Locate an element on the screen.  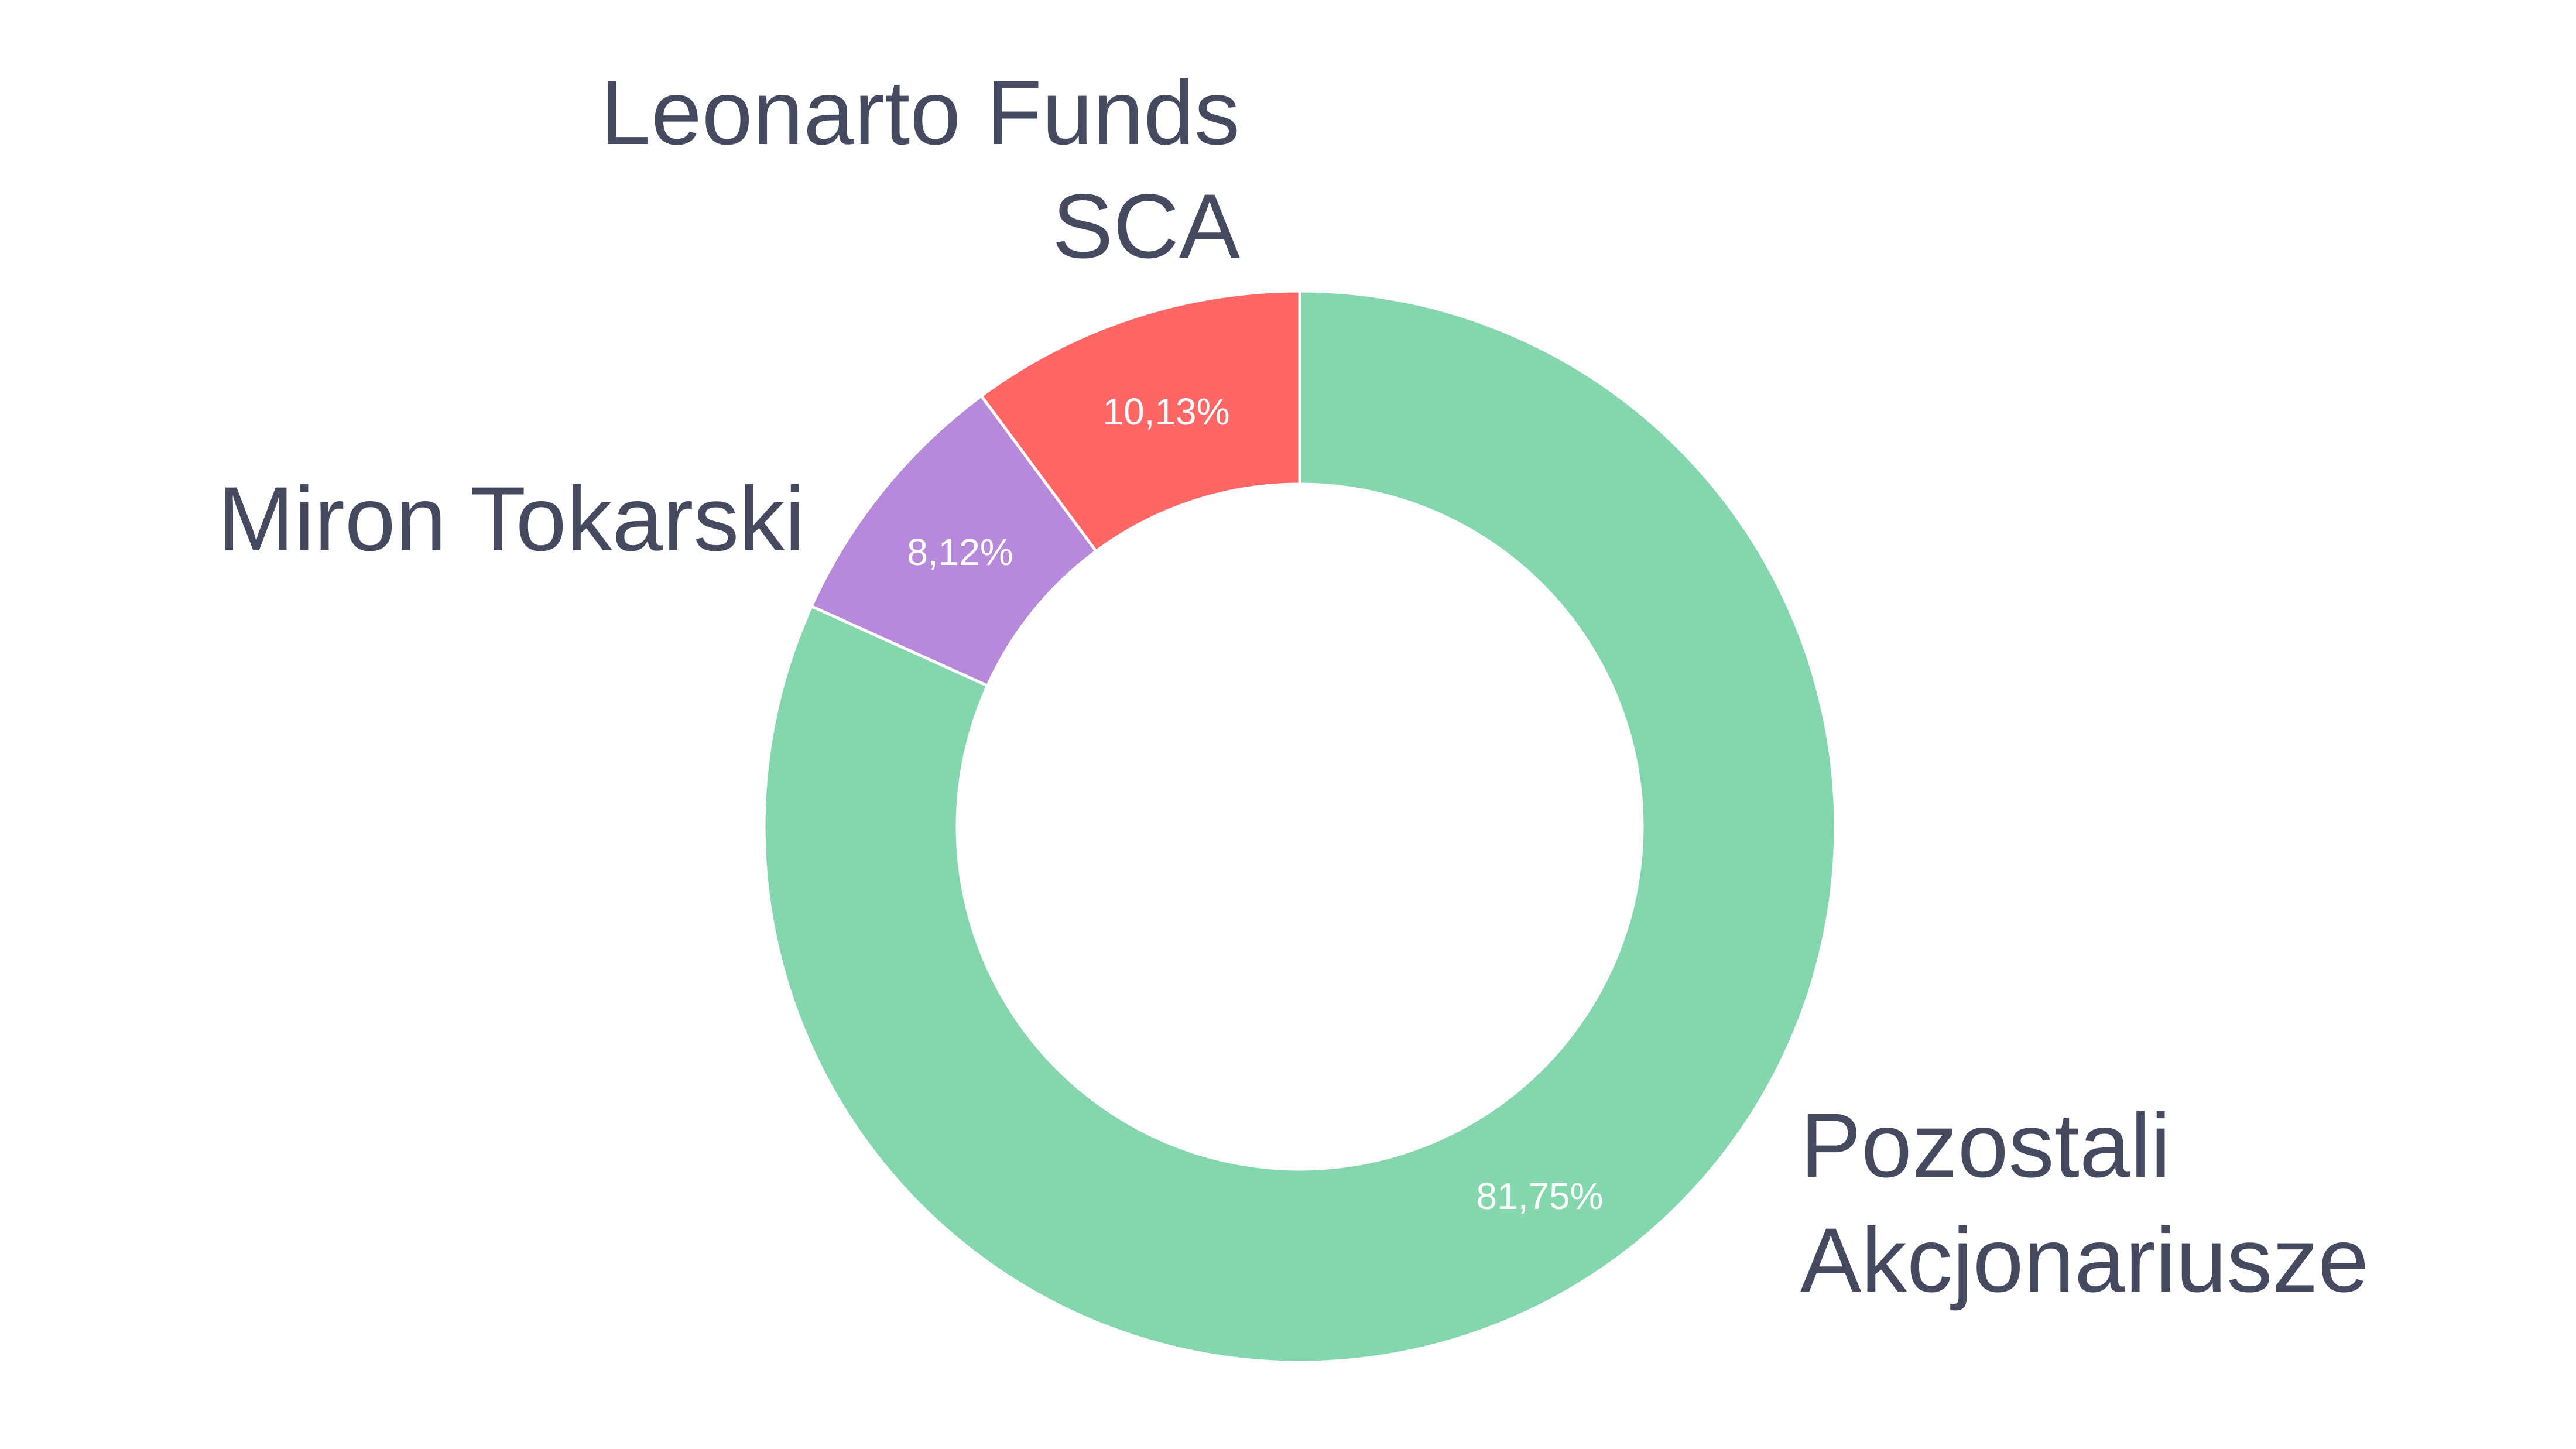
category-label-pozostali-line1: Pozostali is located at coordinates (1985, 1146).